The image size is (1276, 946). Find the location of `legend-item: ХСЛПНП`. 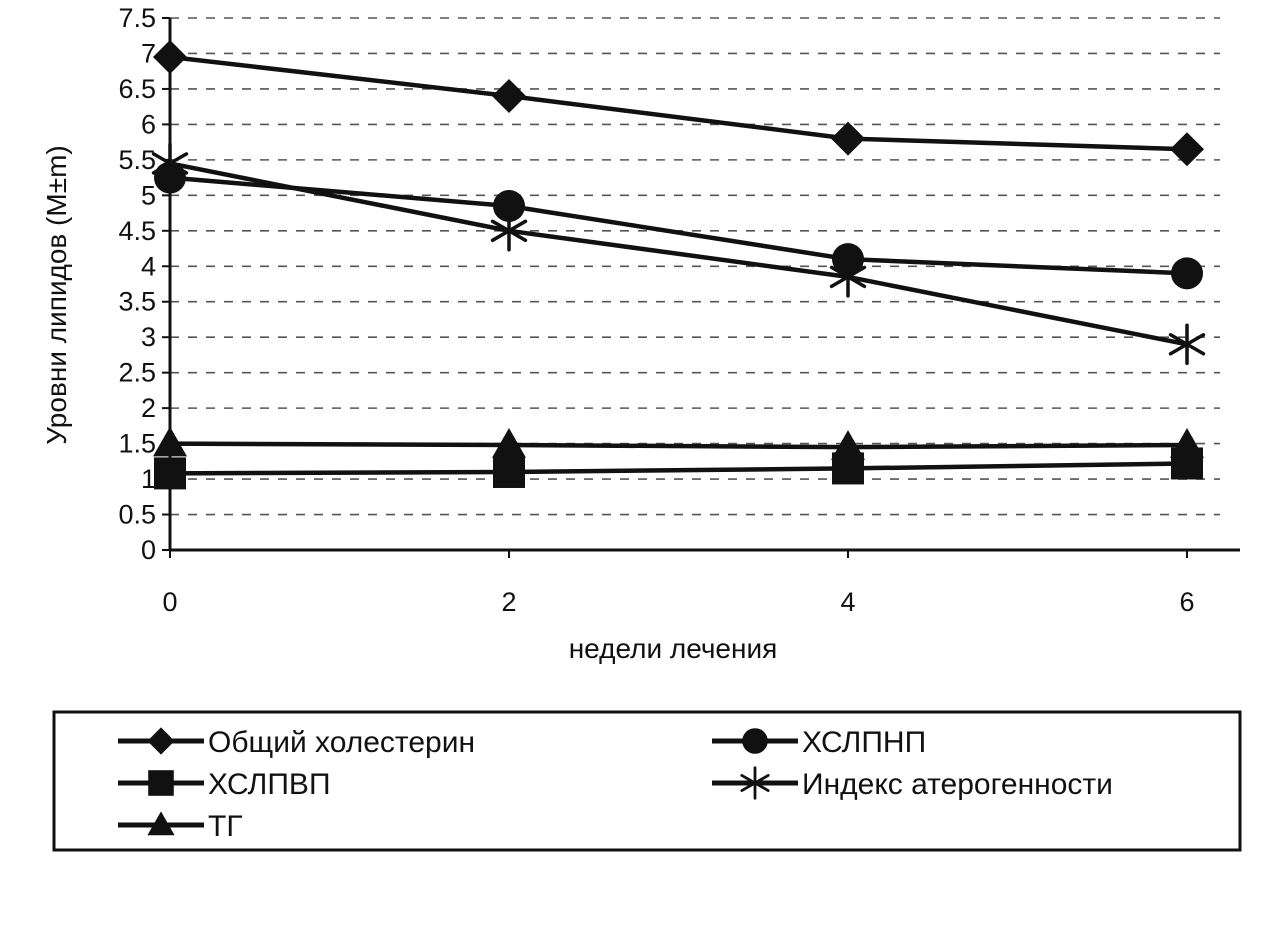

legend-item: ХСЛПНП is located at coordinates (819, 742).